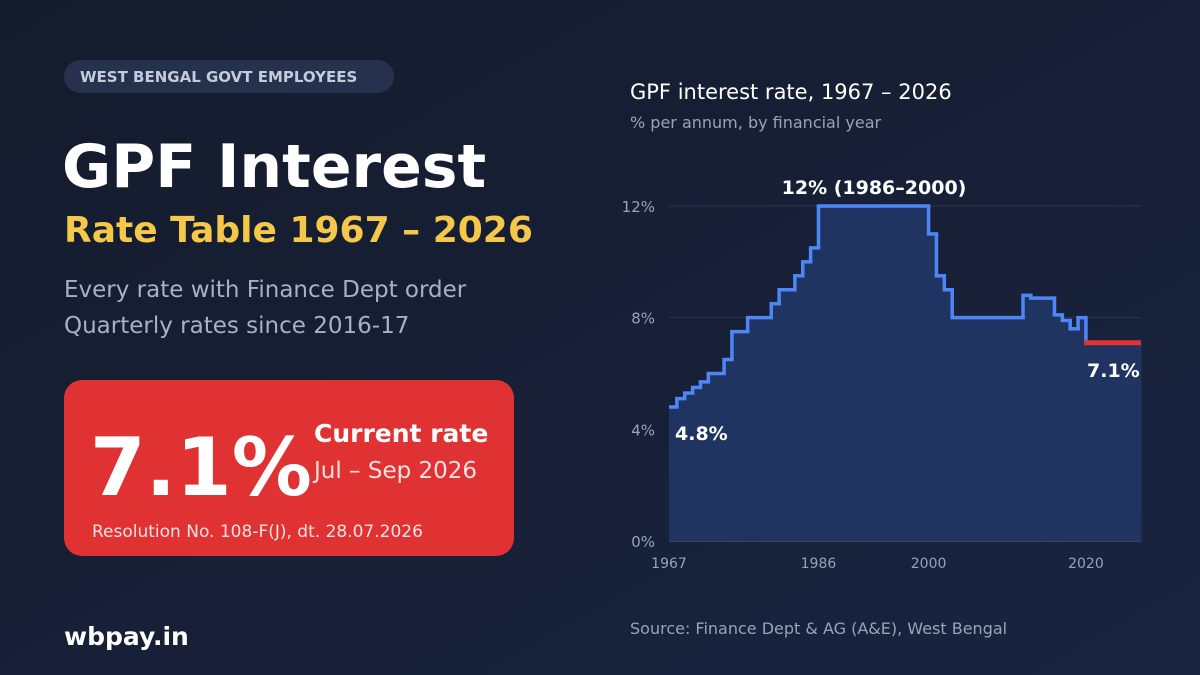  What do you see at coordinates (643, 430) in the screenshot?
I see `y-tick-label: 4%` at bounding box center [643, 430].